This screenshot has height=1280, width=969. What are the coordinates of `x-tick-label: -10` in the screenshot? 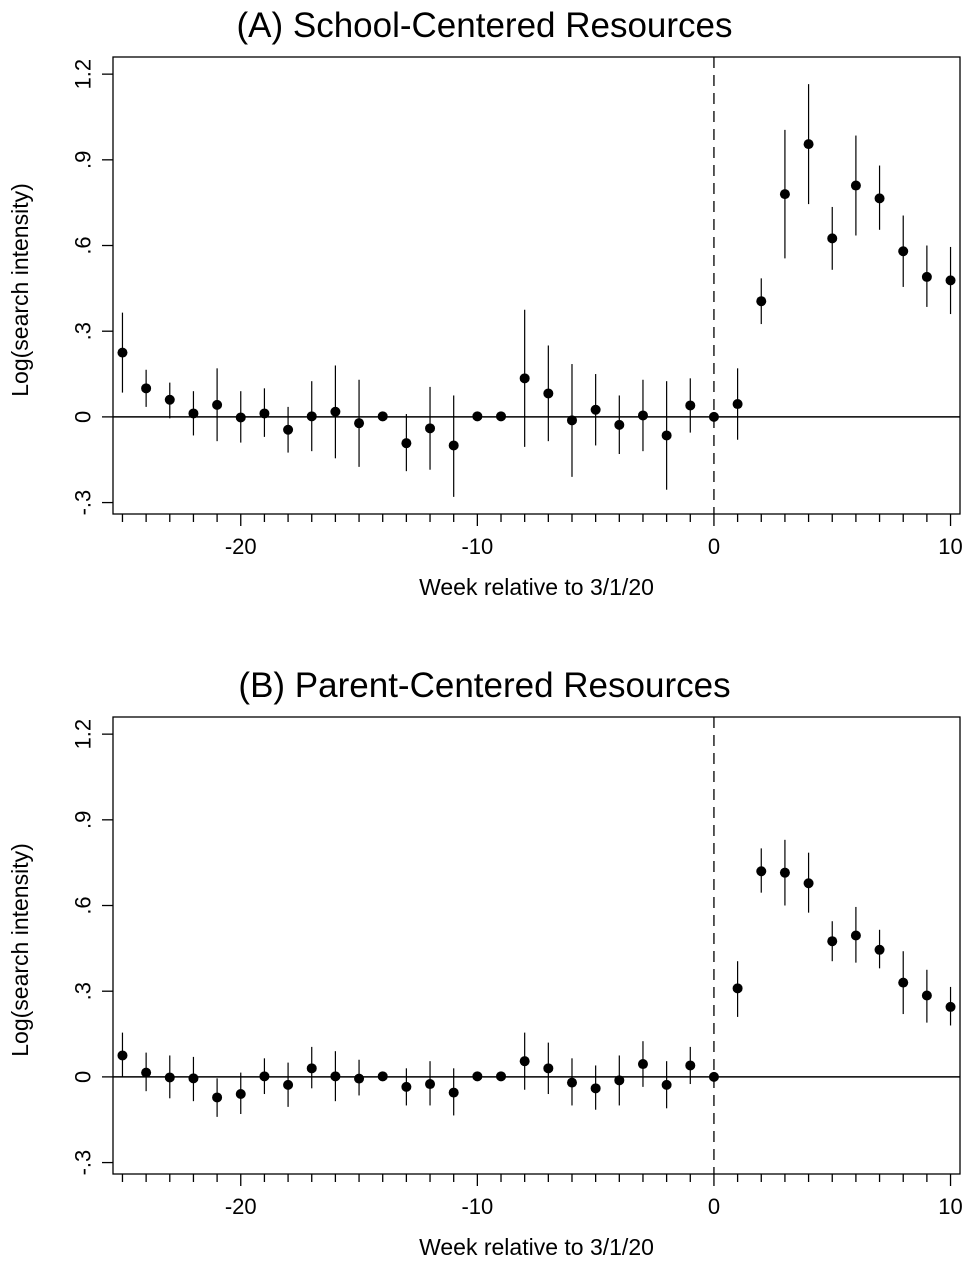 It's located at (477, 546).